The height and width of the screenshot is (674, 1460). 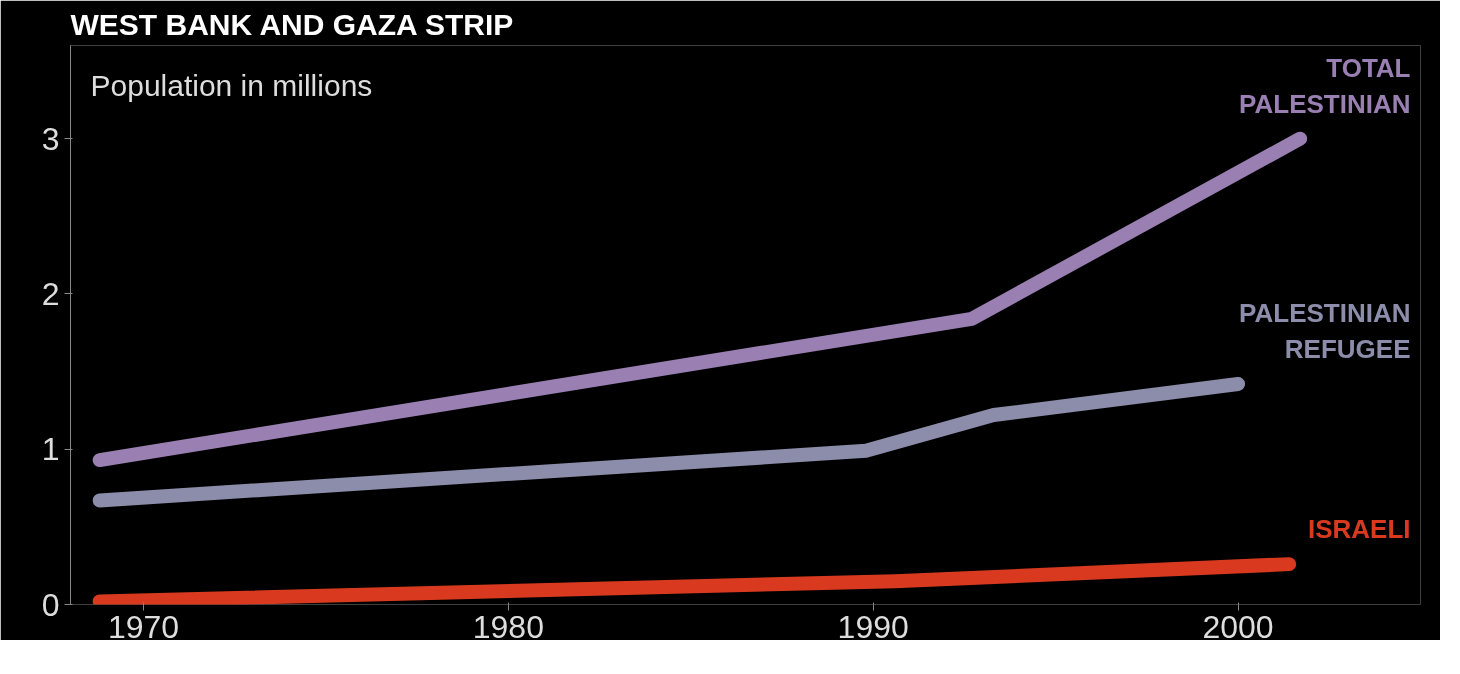 I want to click on x-tick-label: 2000, so click(x=1238, y=626).